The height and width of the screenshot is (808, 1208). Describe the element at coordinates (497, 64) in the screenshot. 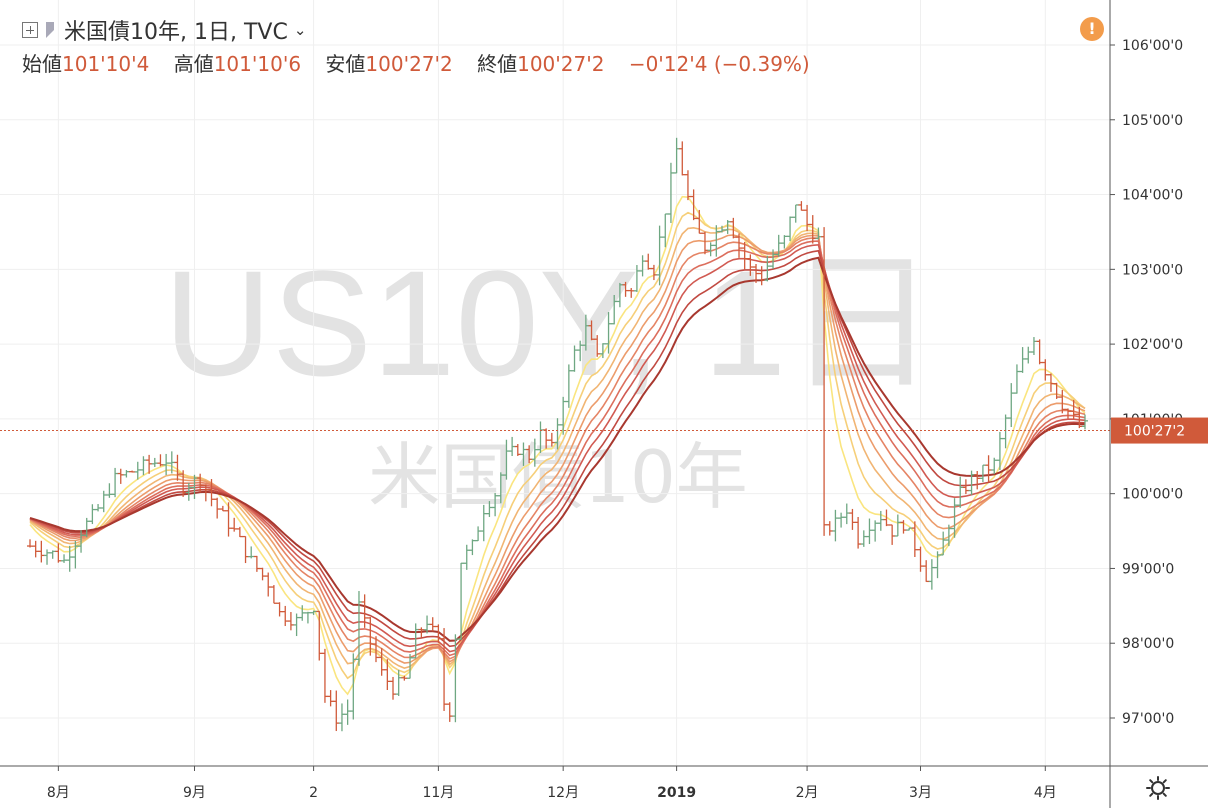

I see `close-label: 終値` at that location.